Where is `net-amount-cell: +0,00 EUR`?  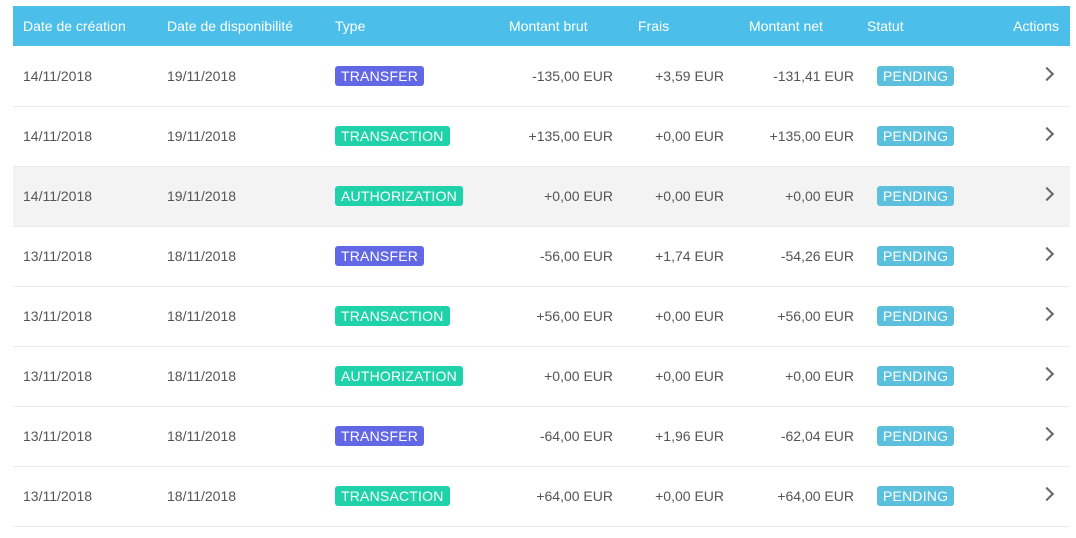 net-amount-cell: +0,00 EUR is located at coordinates (819, 196).